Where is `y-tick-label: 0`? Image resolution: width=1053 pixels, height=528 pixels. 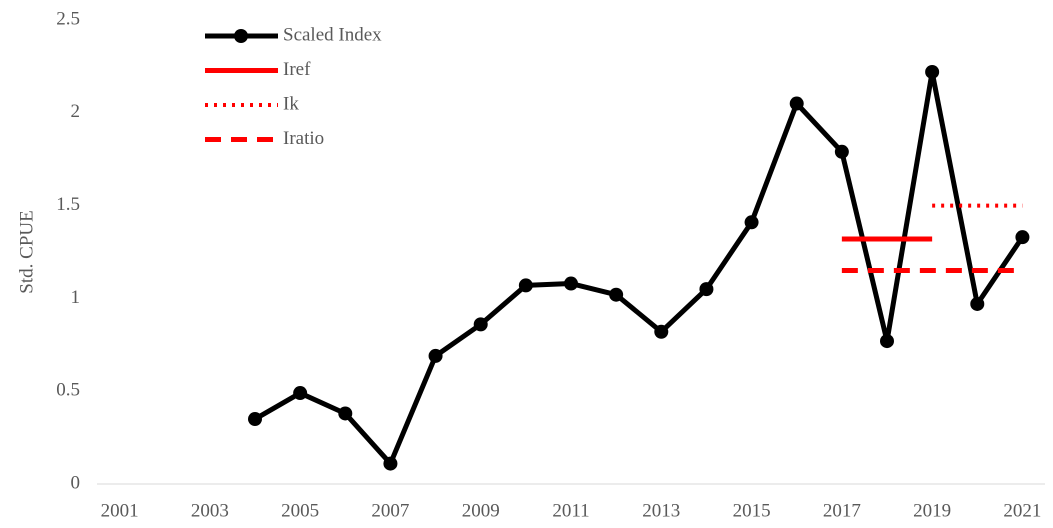 y-tick-label: 0 is located at coordinates (76, 482).